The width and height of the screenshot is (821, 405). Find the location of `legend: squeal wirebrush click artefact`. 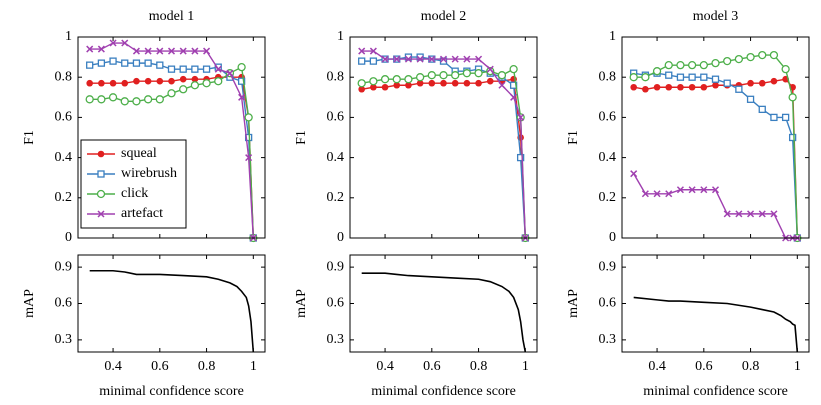

legend: squeal wirebrush click artefact is located at coordinates (133, 184).